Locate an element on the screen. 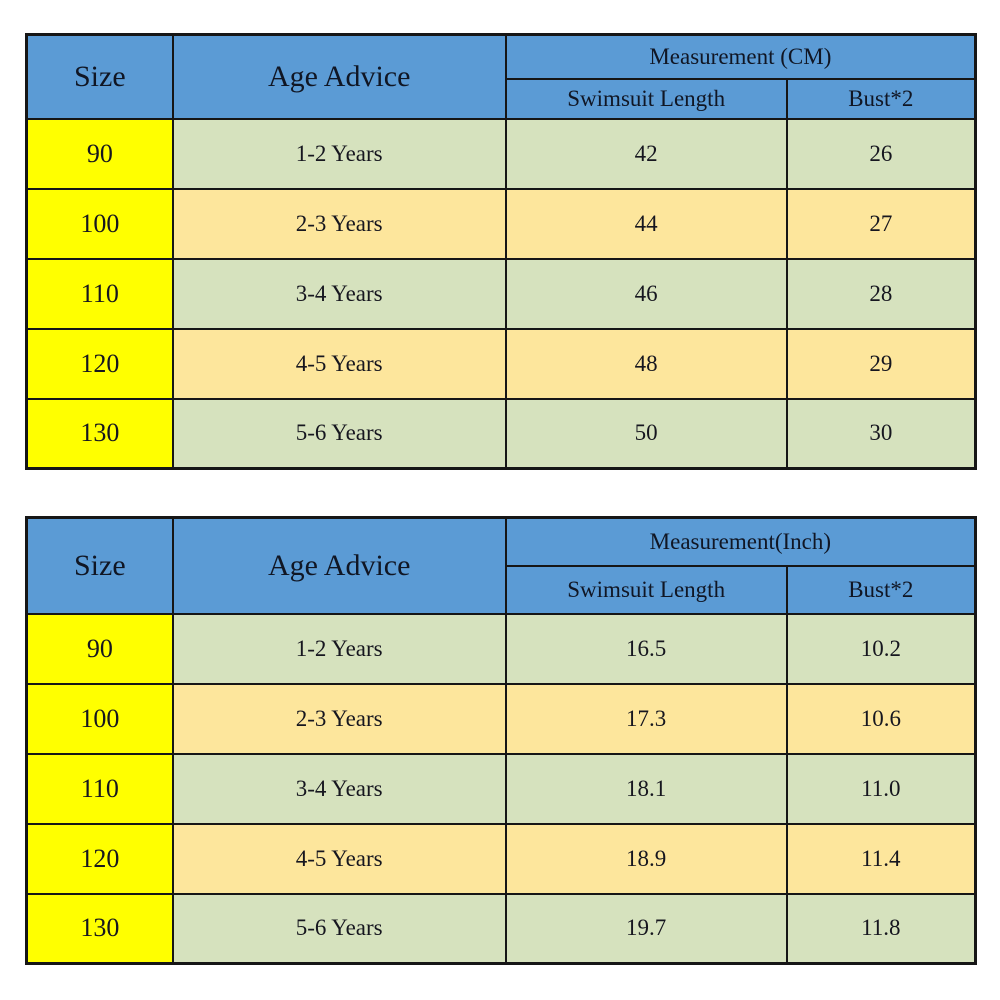 The height and width of the screenshot is (1000, 1000). bust-cell: 28 is located at coordinates (881, 293).